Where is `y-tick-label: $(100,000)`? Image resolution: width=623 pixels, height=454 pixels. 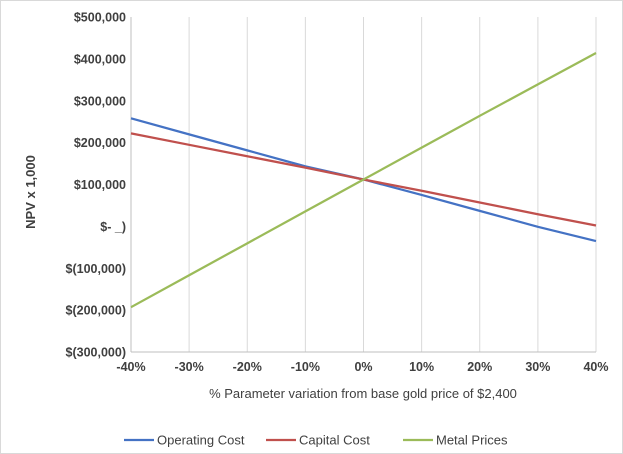
y-tick-label: $(100,000) is located at coordinates (96, 269).